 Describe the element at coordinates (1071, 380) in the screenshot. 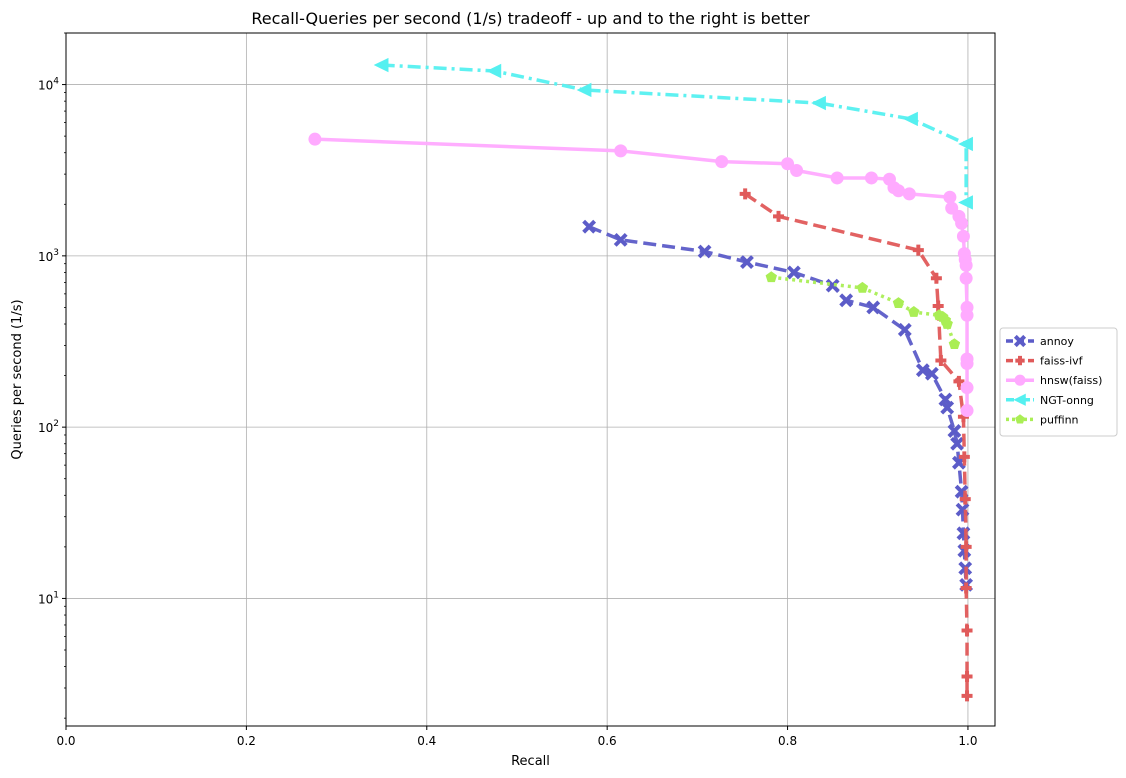

I see `legend-label: hnsw(faiss)` at that location.